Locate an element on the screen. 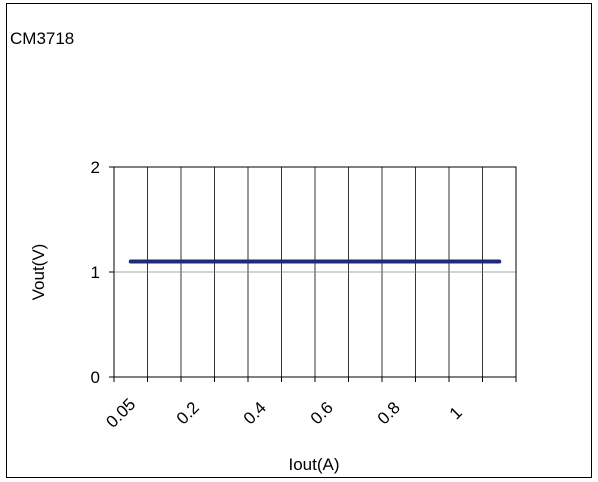 The height and width of the screenshot is (482, 598). y-axis-label: Vout(V) is located at coordinates (38, 272).